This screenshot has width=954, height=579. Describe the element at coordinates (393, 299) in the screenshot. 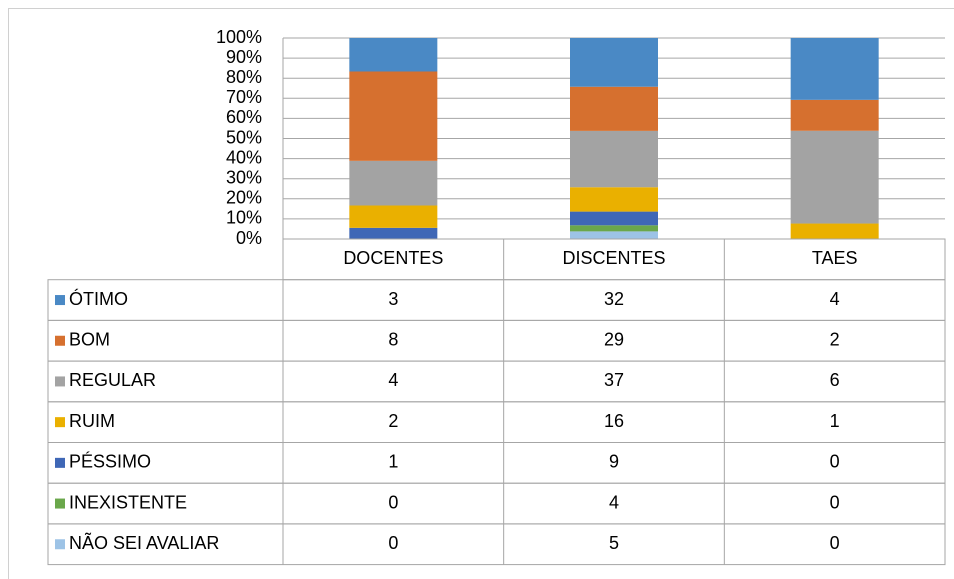

I see `table-value: 3` at that location.